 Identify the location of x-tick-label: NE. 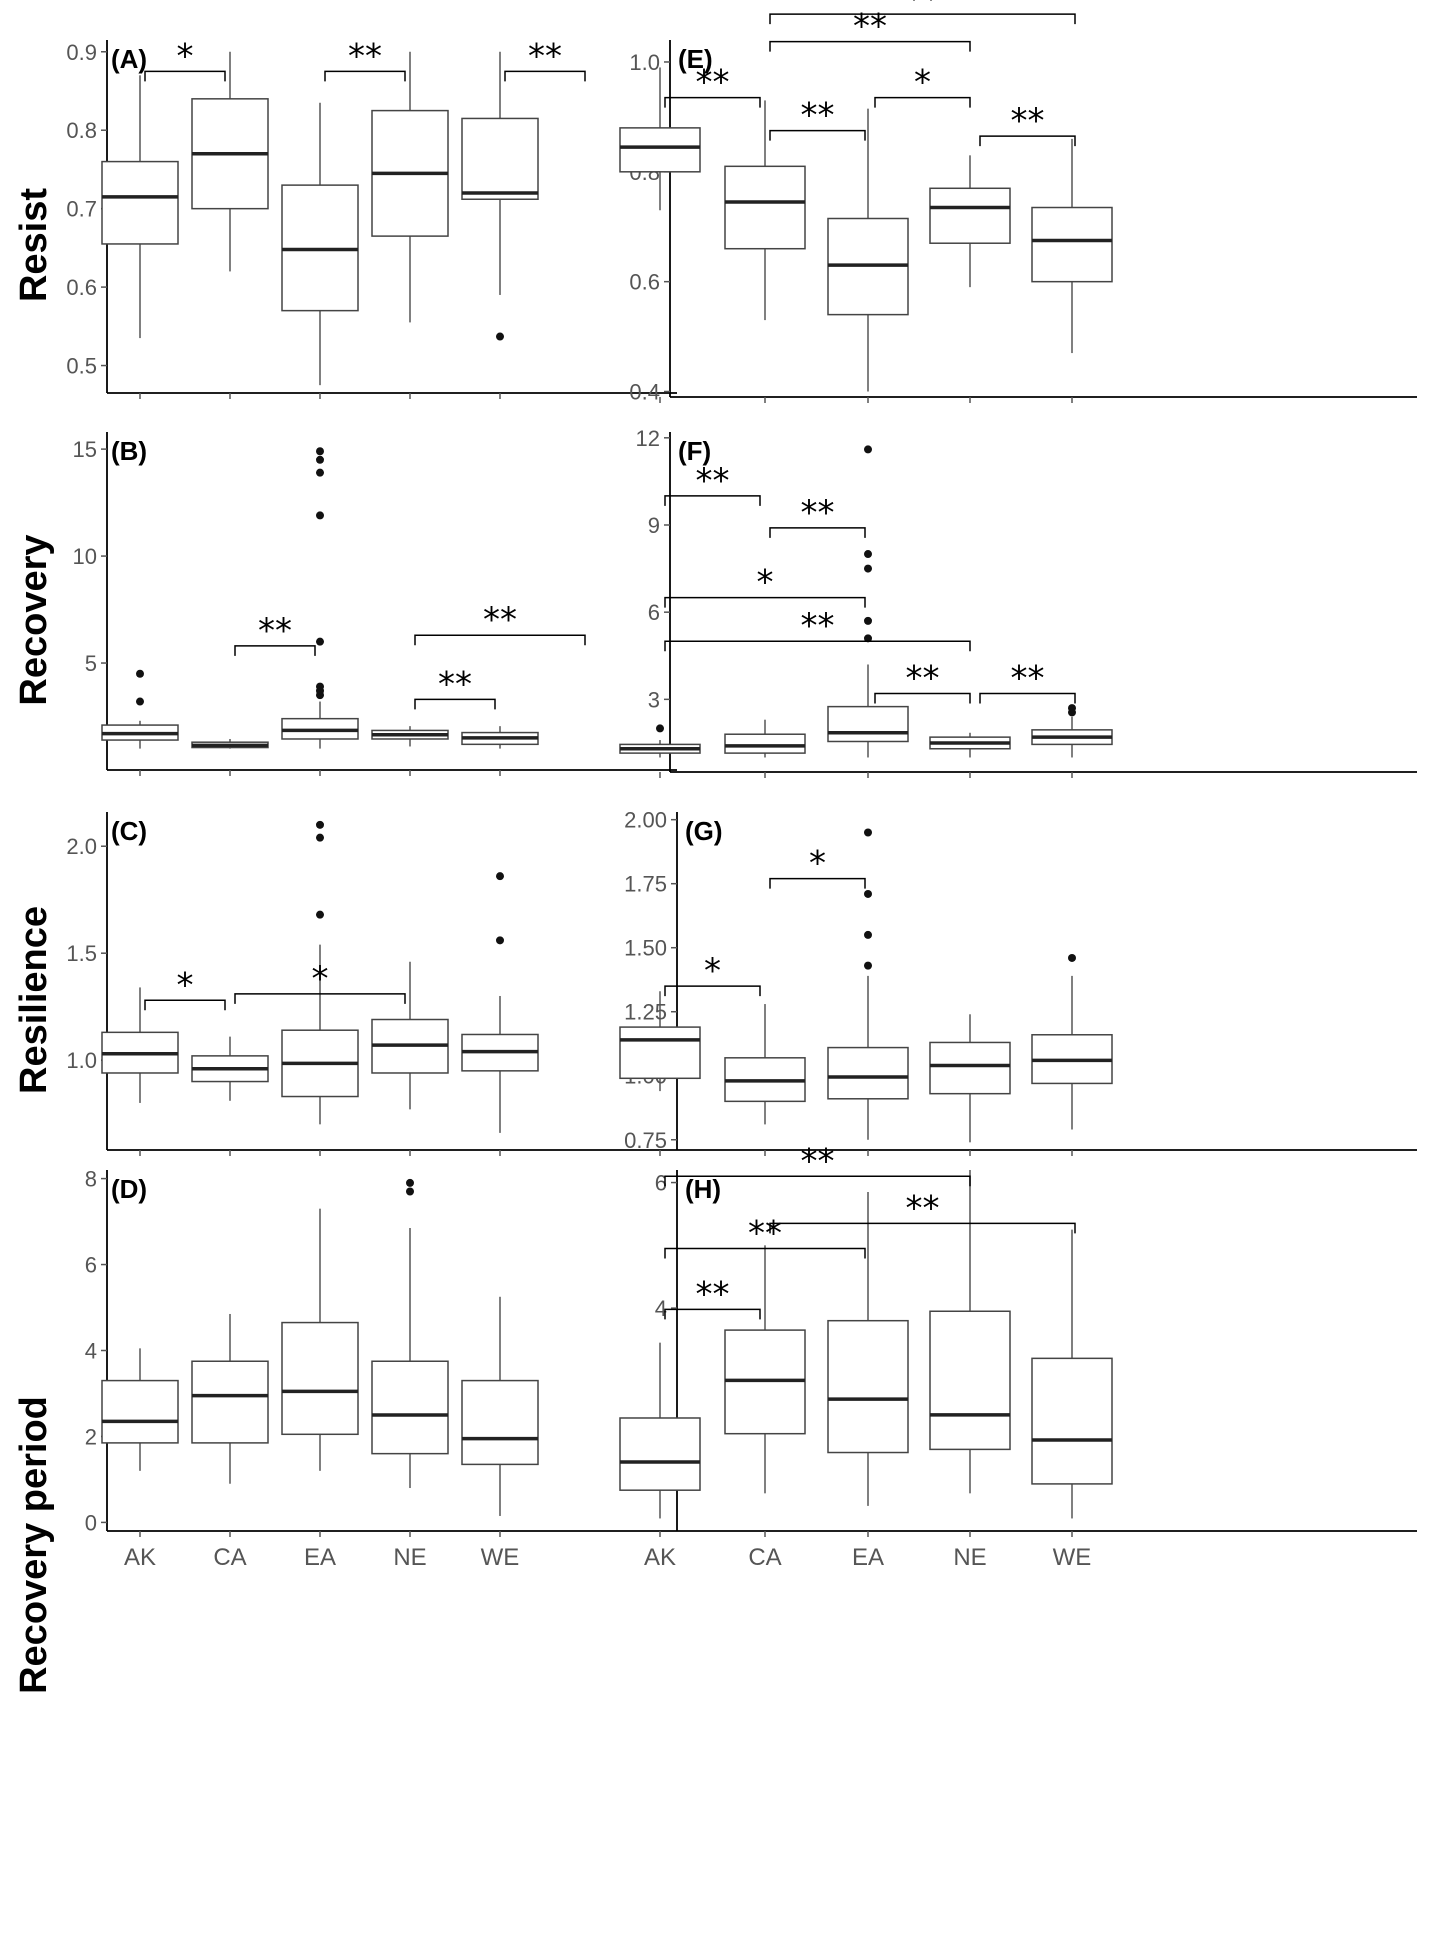
(409, 1557).